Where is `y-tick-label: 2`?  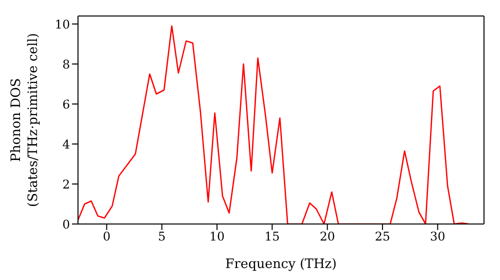 y-tick-label: 2 is located at coordinates (66, 184).